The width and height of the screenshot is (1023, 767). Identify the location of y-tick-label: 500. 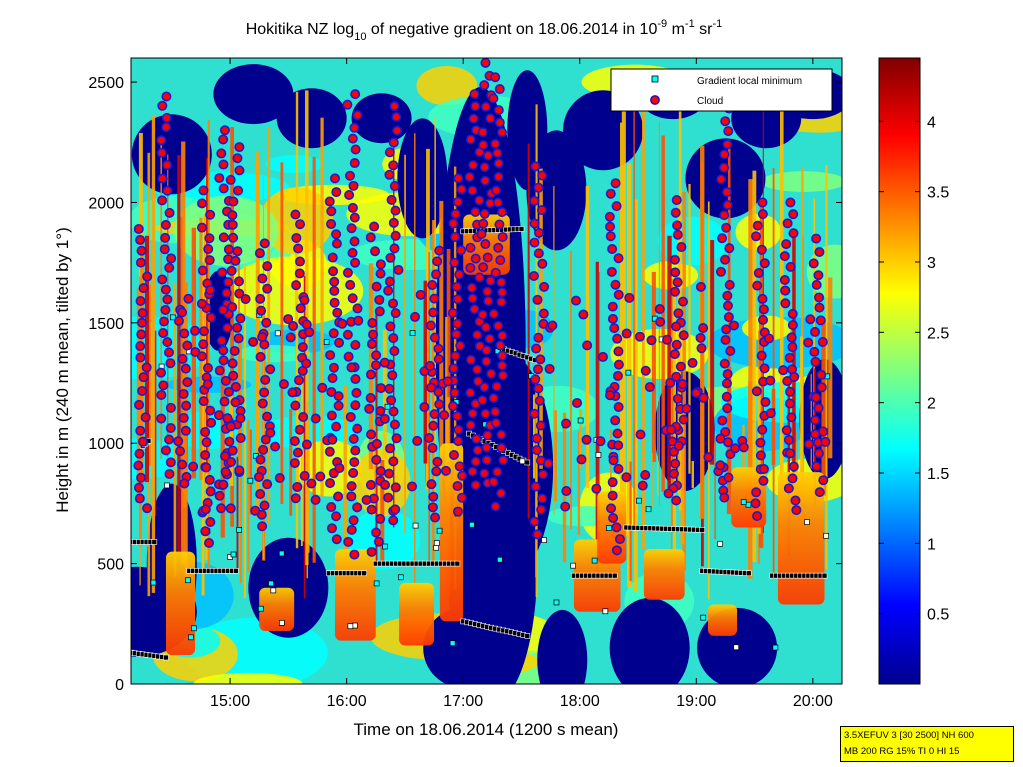
(110, 565).